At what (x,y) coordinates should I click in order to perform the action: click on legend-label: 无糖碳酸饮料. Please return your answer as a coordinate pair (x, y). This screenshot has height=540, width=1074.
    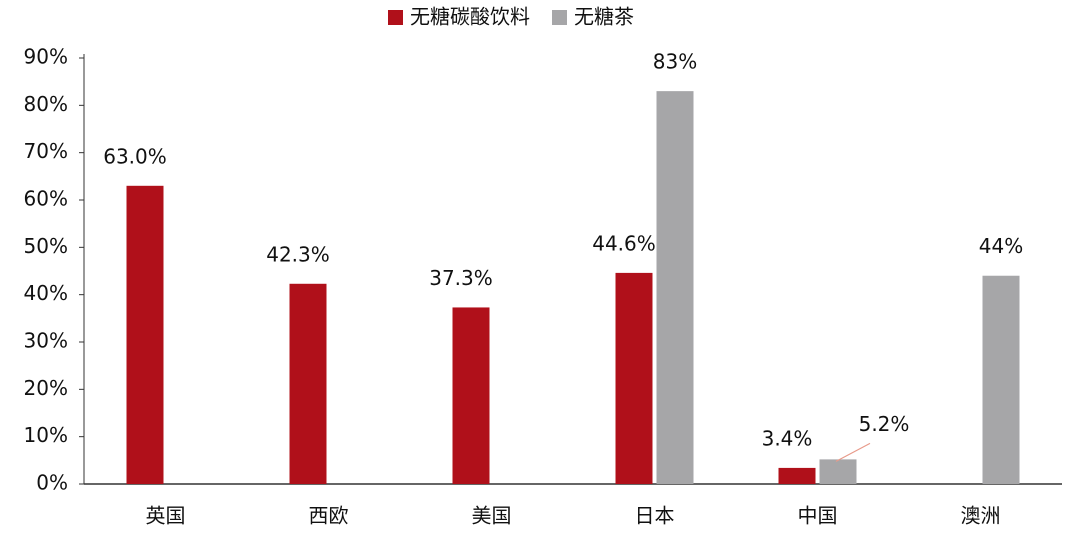
    Looking at the image, I should click on (470, 17).